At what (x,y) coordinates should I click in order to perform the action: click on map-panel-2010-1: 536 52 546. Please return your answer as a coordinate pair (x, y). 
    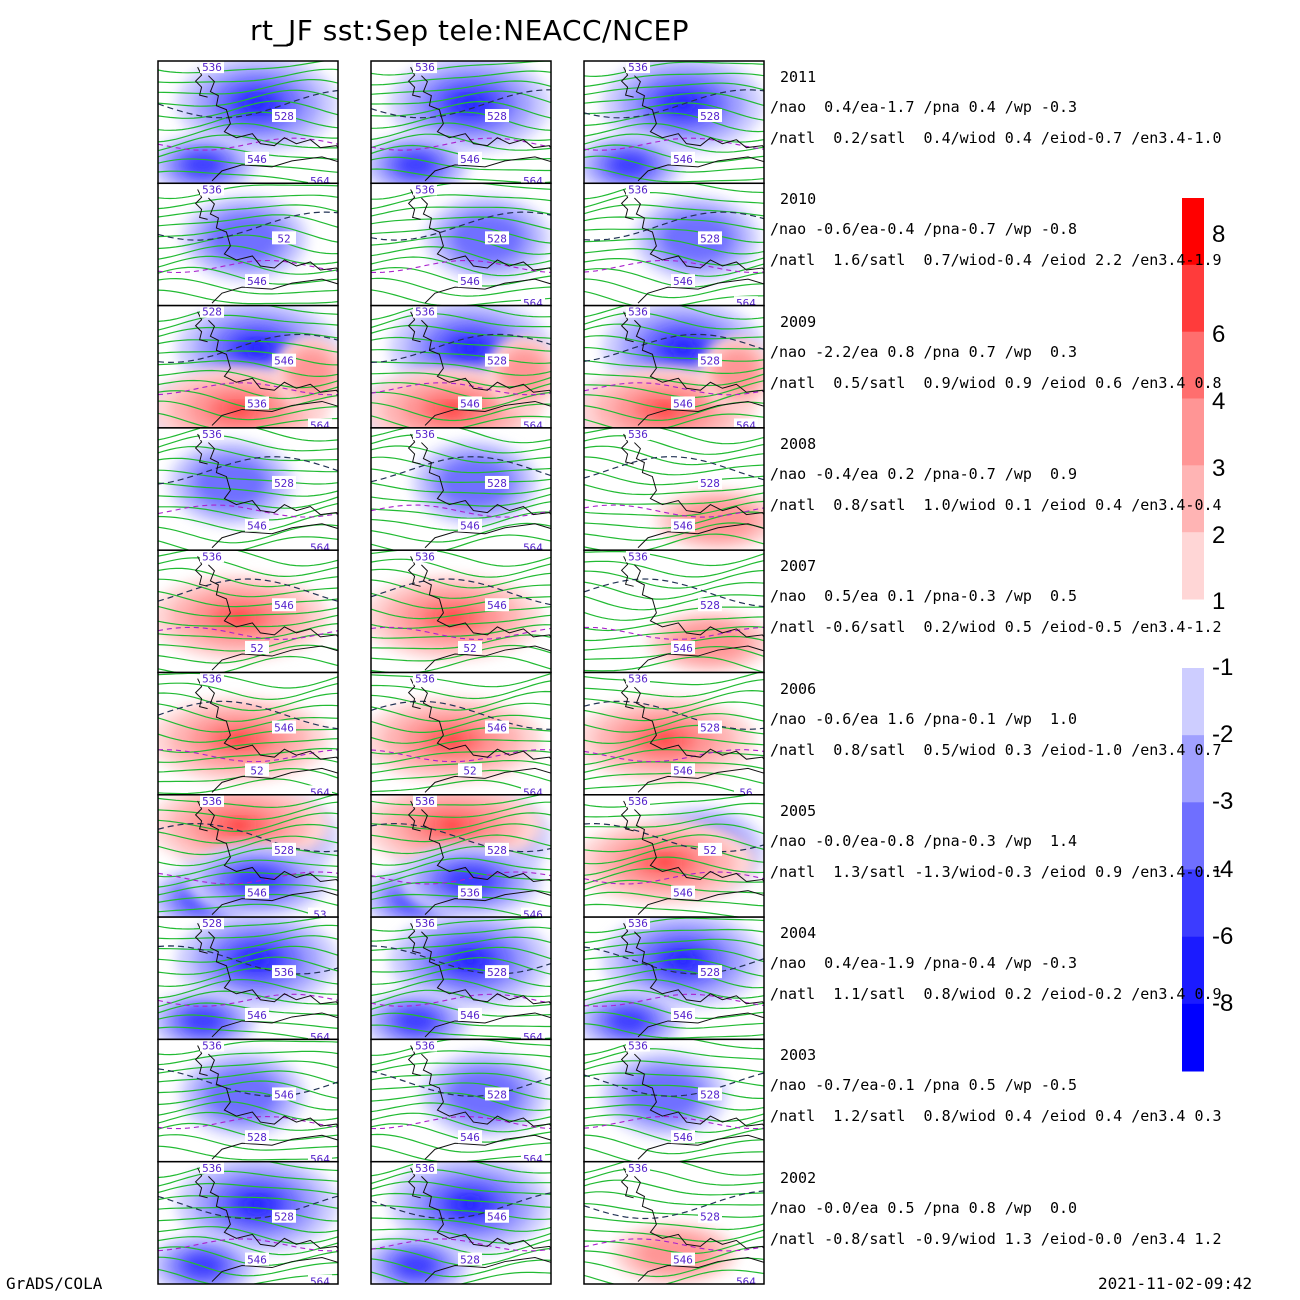
    Looking at the image, I should click on (248, 244).